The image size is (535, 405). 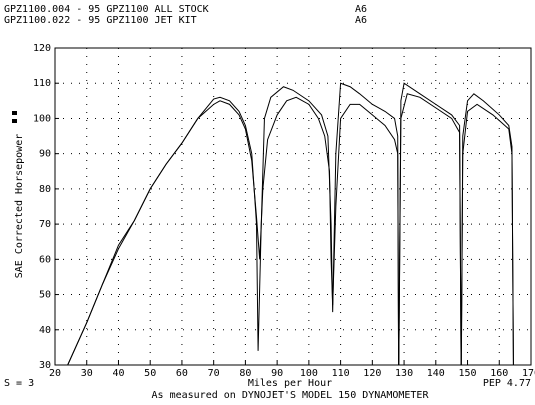 I want to click on x-tick-label: 60, so click(x=182, y=373).